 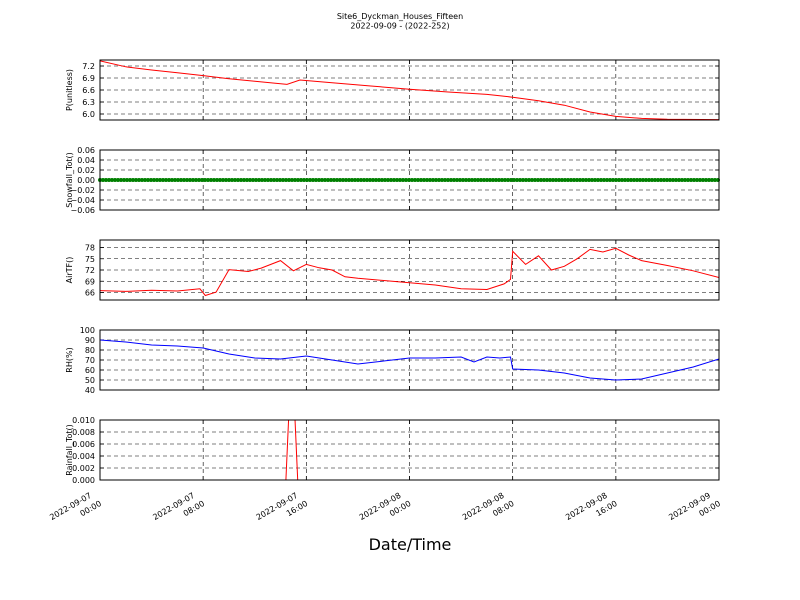 What do you see at coordinates (410, 544) in the screenshot?
I see `x-axis-label: Date/Time` at bounding box center [410, 544].